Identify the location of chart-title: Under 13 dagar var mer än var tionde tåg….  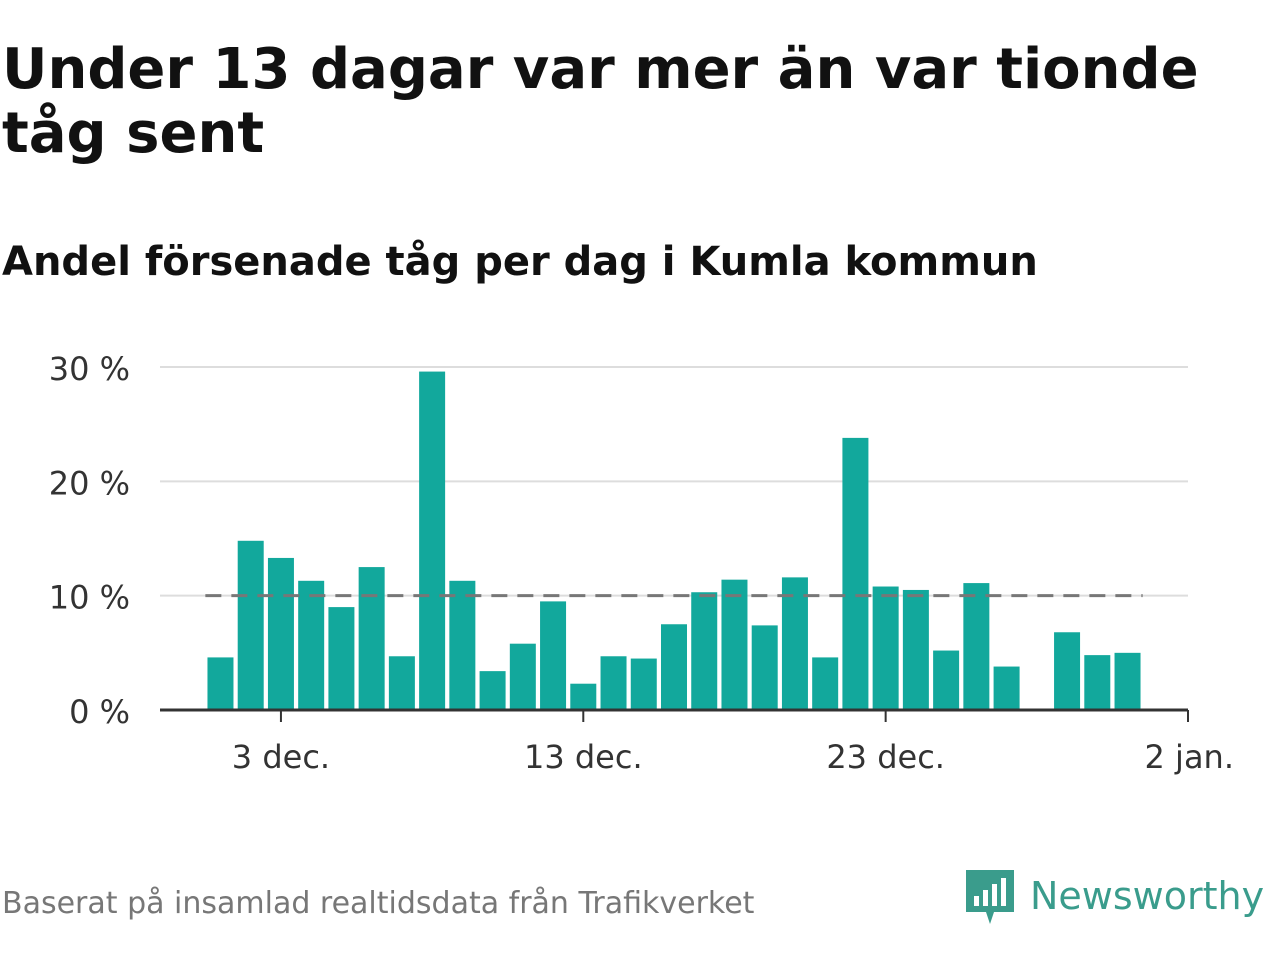
(600, 101).